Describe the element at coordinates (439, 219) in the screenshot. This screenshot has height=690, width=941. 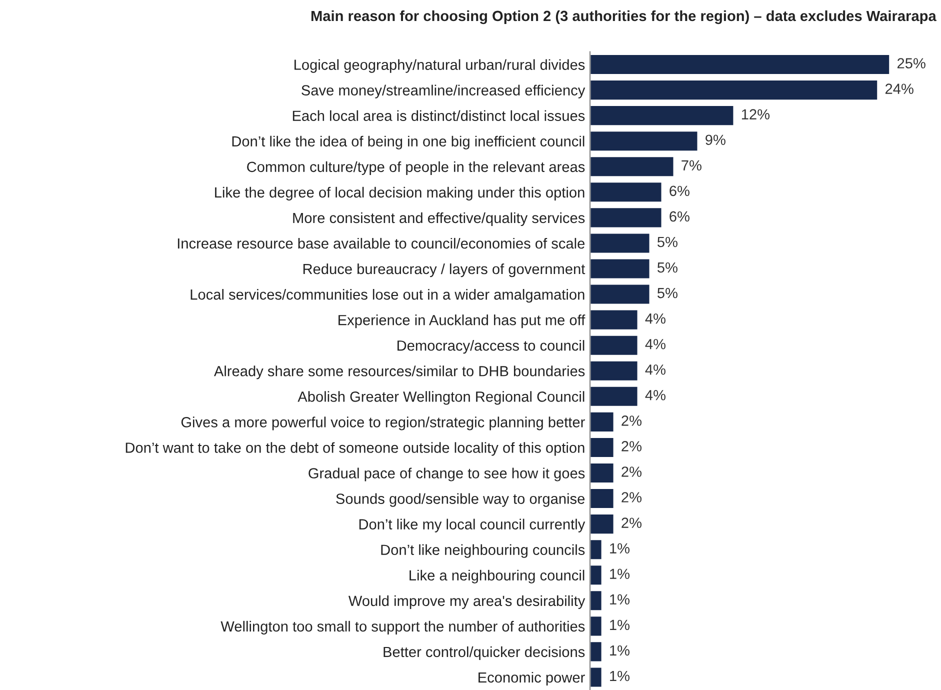
I see `y-tick-label: More consistent and effective/quality services` at that location.